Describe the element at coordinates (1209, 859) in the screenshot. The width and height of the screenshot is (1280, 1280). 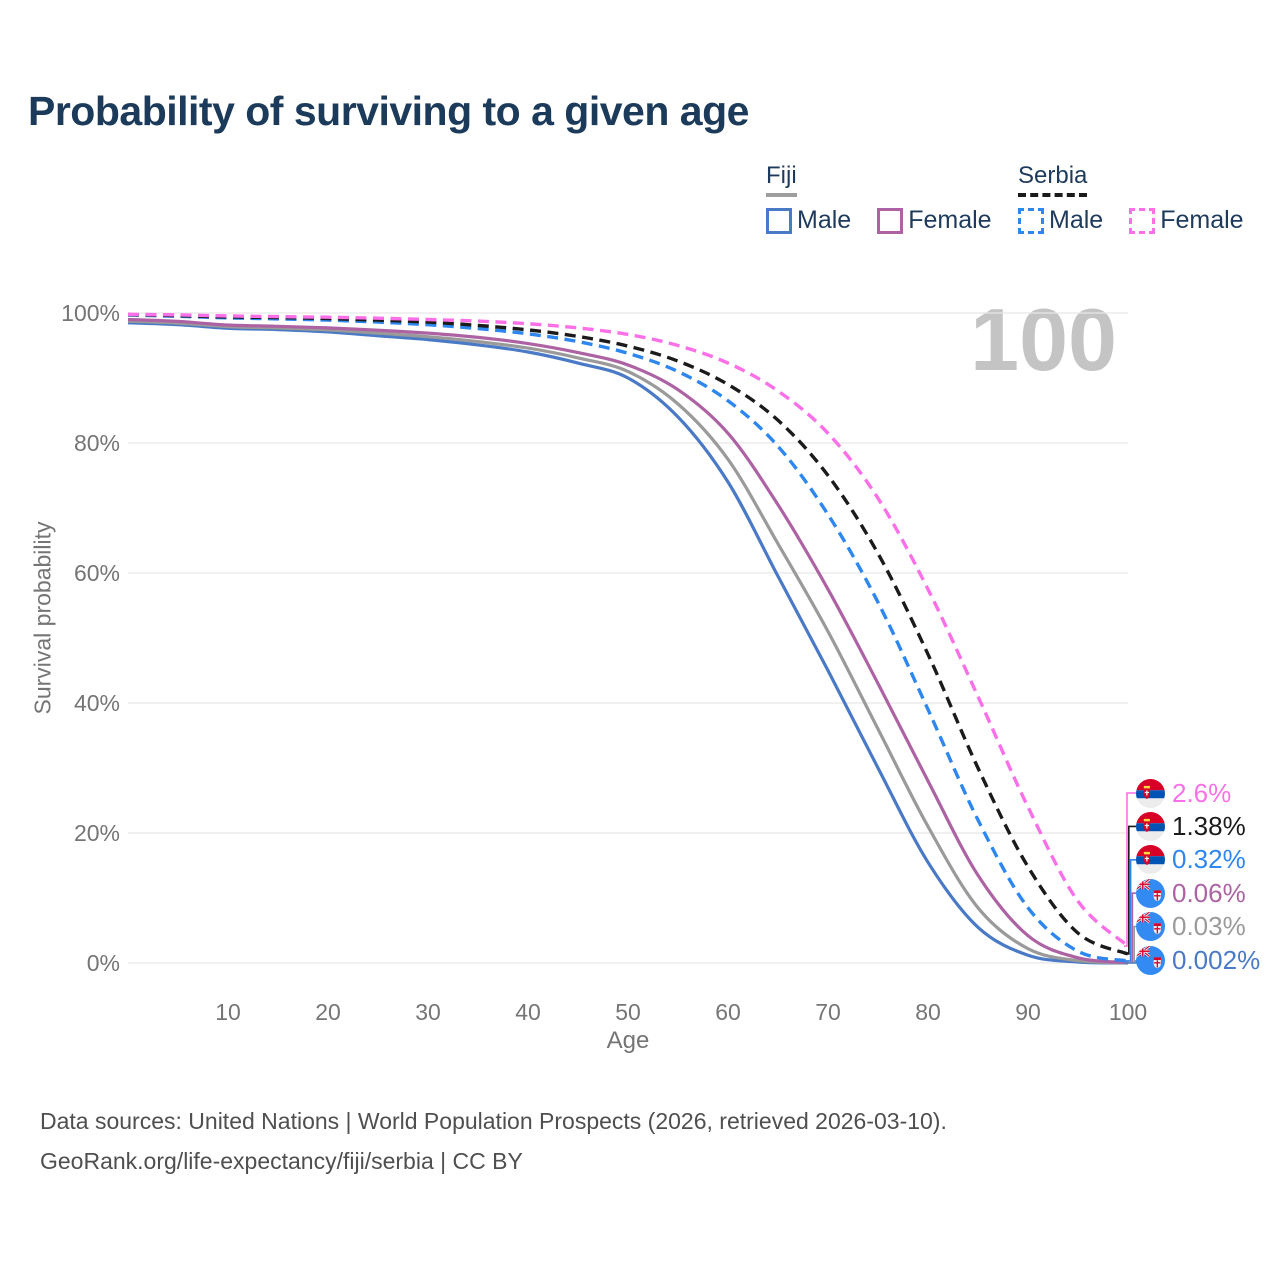
I see `end-label-value: 0.32%` at that location.